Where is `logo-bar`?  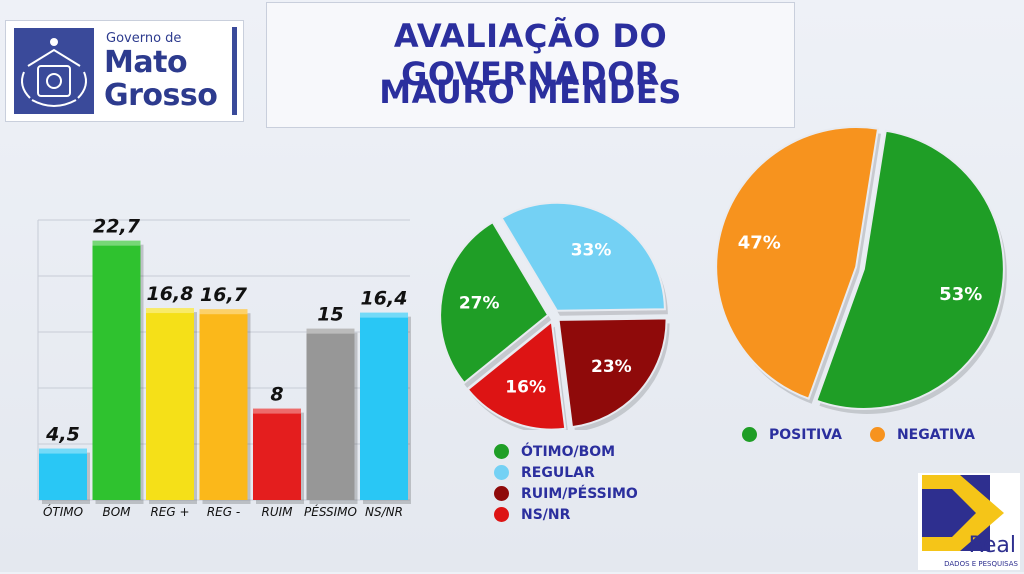 logo-bar is located at coordinates (234, 71).